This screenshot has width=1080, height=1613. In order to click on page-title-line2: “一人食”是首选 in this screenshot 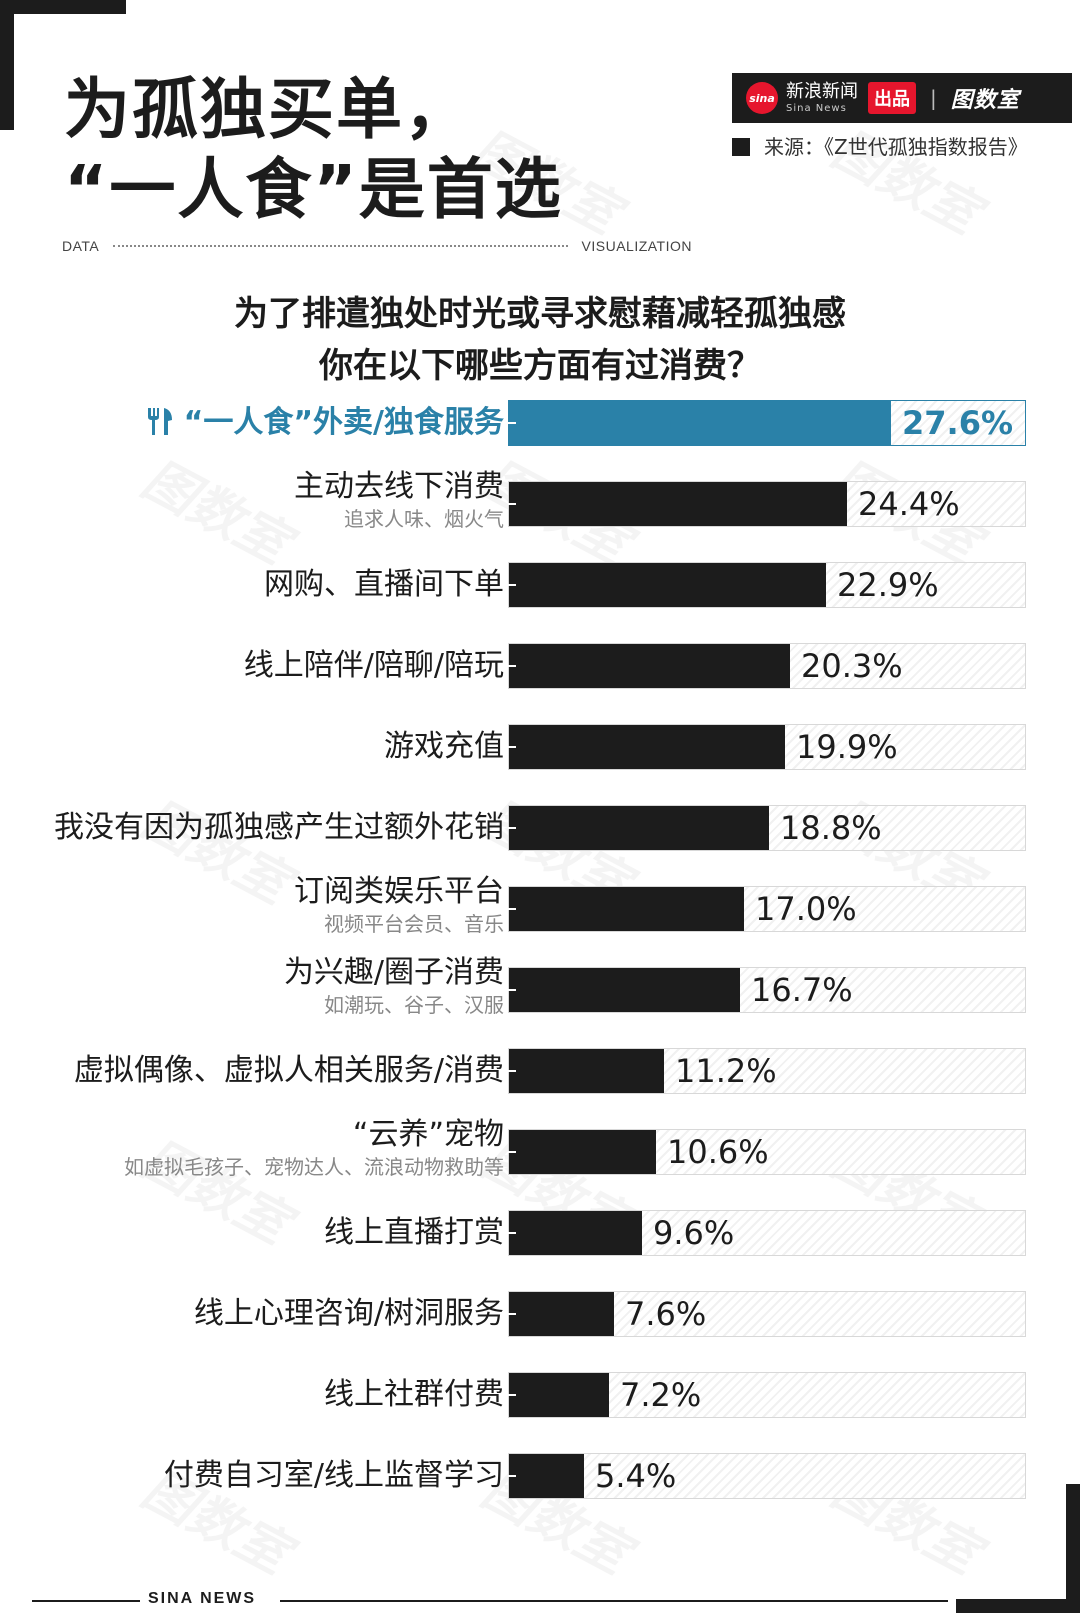, I will do `click(313, 189)`.